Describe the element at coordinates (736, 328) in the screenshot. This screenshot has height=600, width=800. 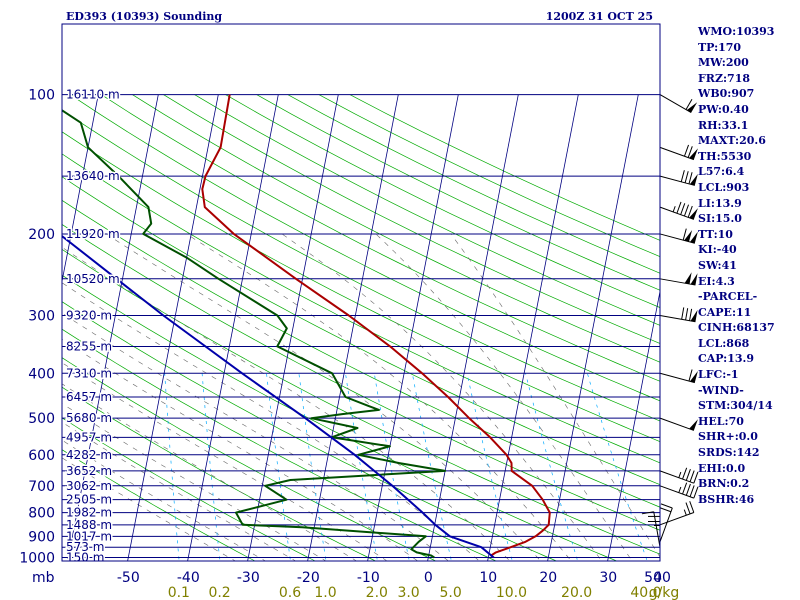
I see `index-item: CINH:68137` at that location.